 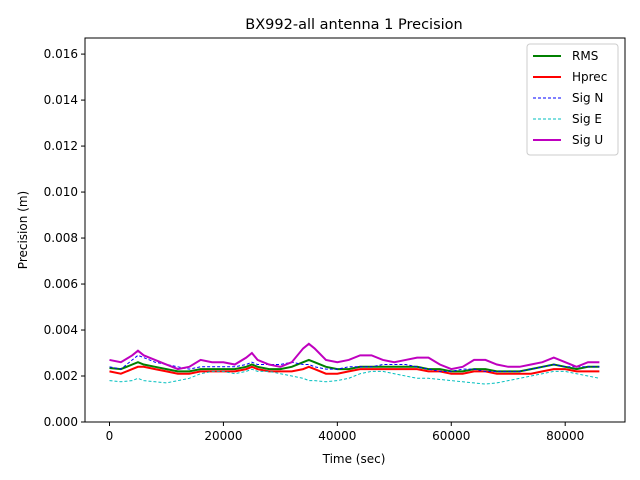 What do you see at coordinates (223, 436) in the screenshot?
I see `x-tick-label: 20000` at bounding box center [223, 436].